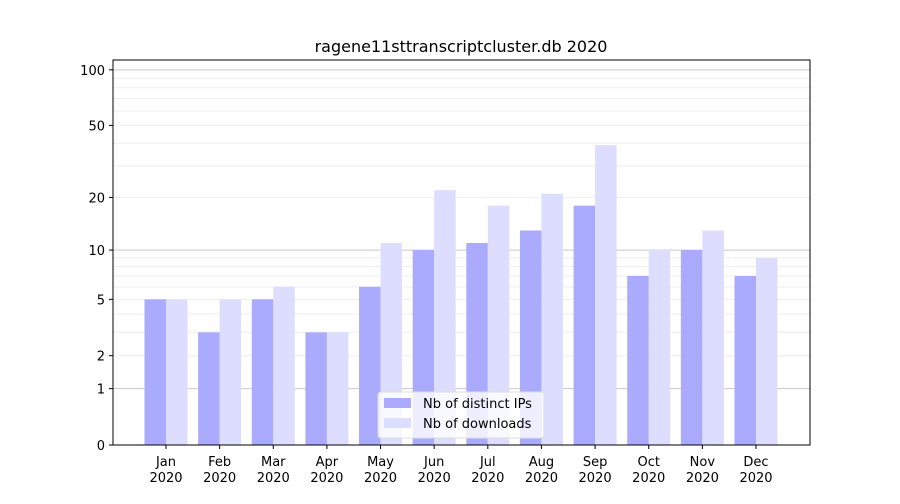 The image size is (900, 504). Describe the element at coordinates (477, 424) in the screenshot. I see `legend-label: Nb of downloads` at that location.